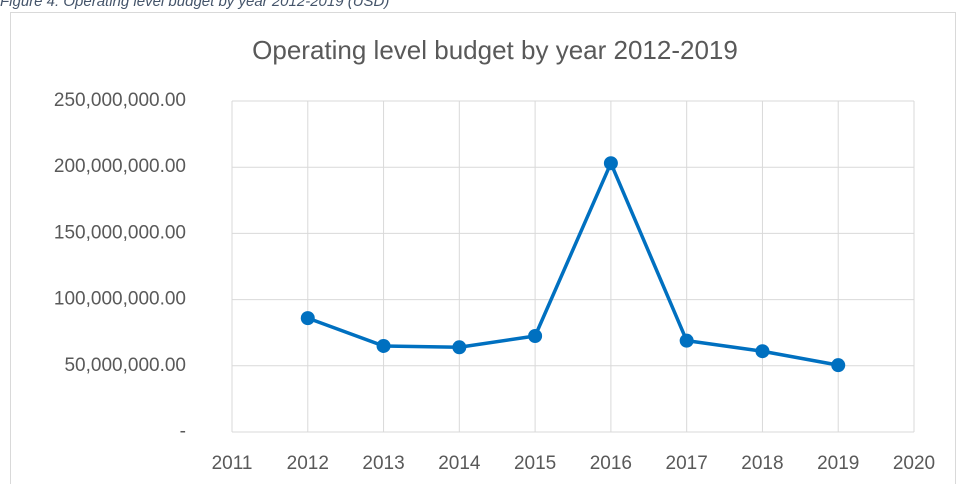 Image resolution: width=957 pixels, height=484 pixels. What do you see at coordinates (308, 463) in the screenshot?
I see `x-tick-label: 2012` at bounding box center [308, 463].